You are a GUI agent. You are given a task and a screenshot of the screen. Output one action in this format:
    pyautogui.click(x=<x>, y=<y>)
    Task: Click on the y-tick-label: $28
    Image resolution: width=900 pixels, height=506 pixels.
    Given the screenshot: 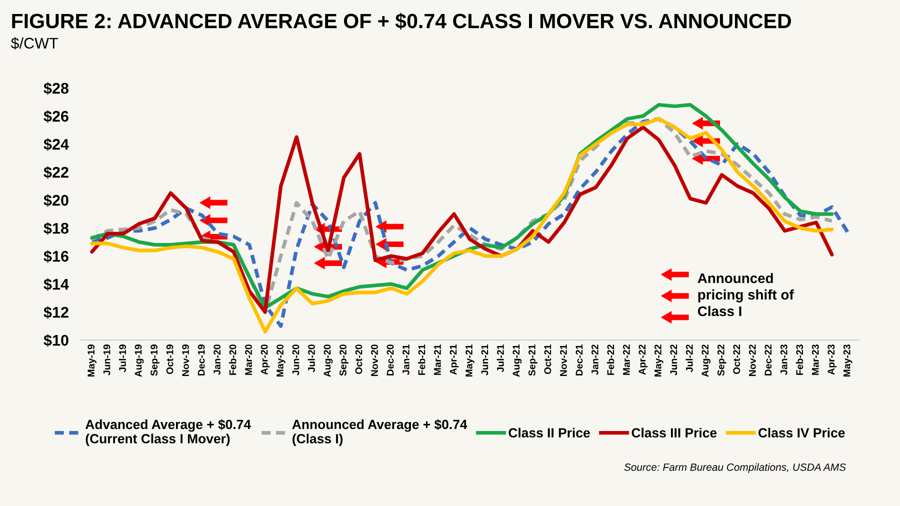 What is the action you would take?
    pyautogui.click(x=56, y=88)
    